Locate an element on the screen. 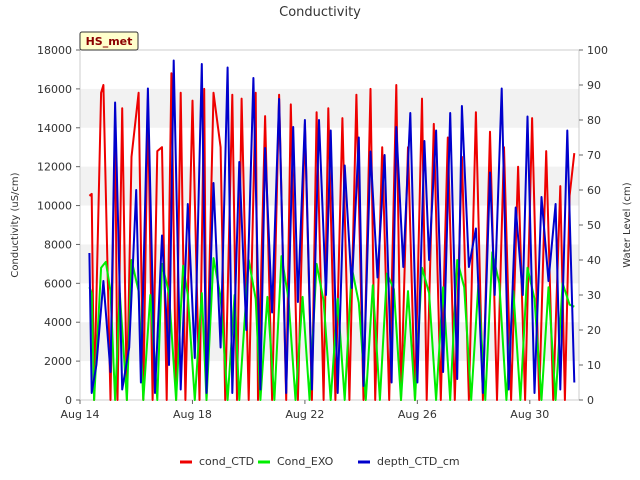  y-tick-label: 0 is located at coordinates (68, 400).